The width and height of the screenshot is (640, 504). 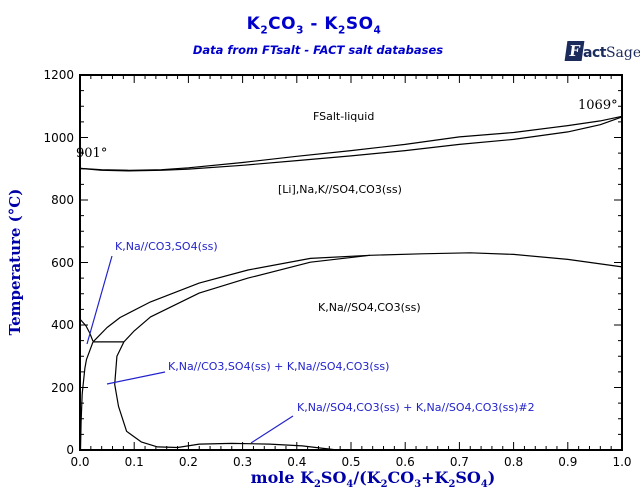 I want to click on y-tick-label: 400, so click(x=62, y=325).